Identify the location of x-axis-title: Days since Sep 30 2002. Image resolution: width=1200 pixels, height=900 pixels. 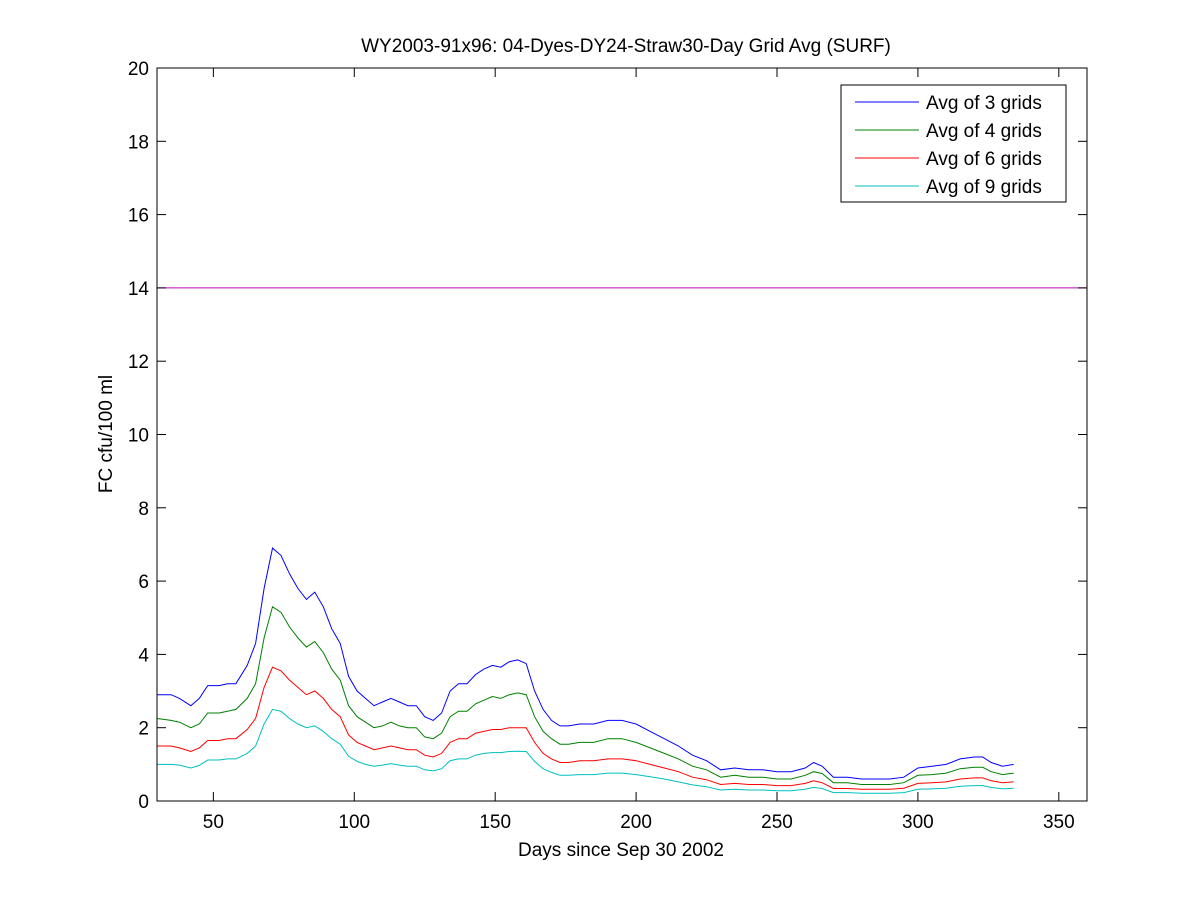
(621, 850).